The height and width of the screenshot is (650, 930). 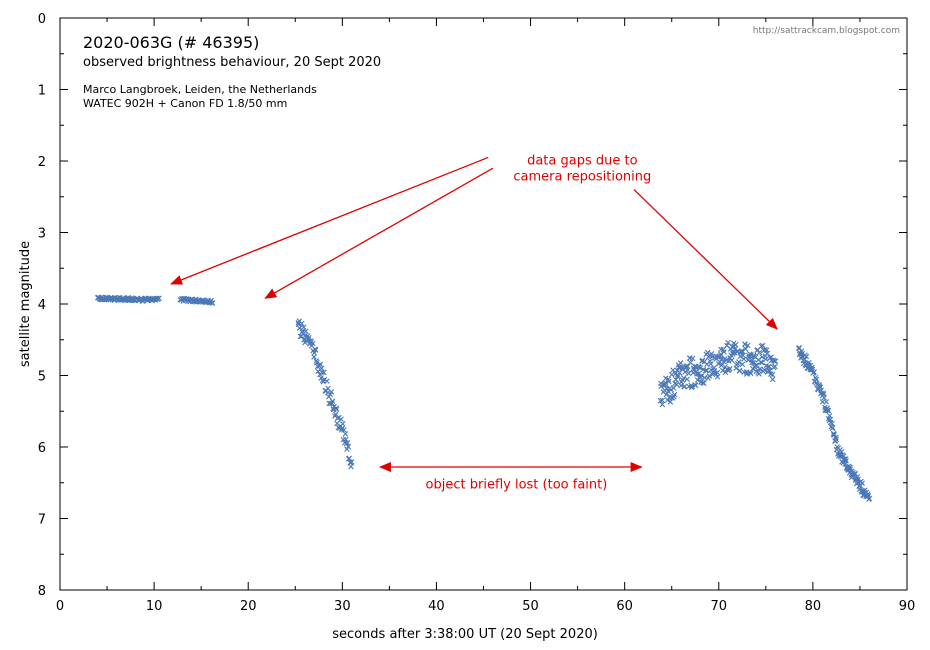 What do you see at coordinates (582, 161) in the screenshot?
I see `annotation-label: data gaps due to` at bounding box center [582, 161].